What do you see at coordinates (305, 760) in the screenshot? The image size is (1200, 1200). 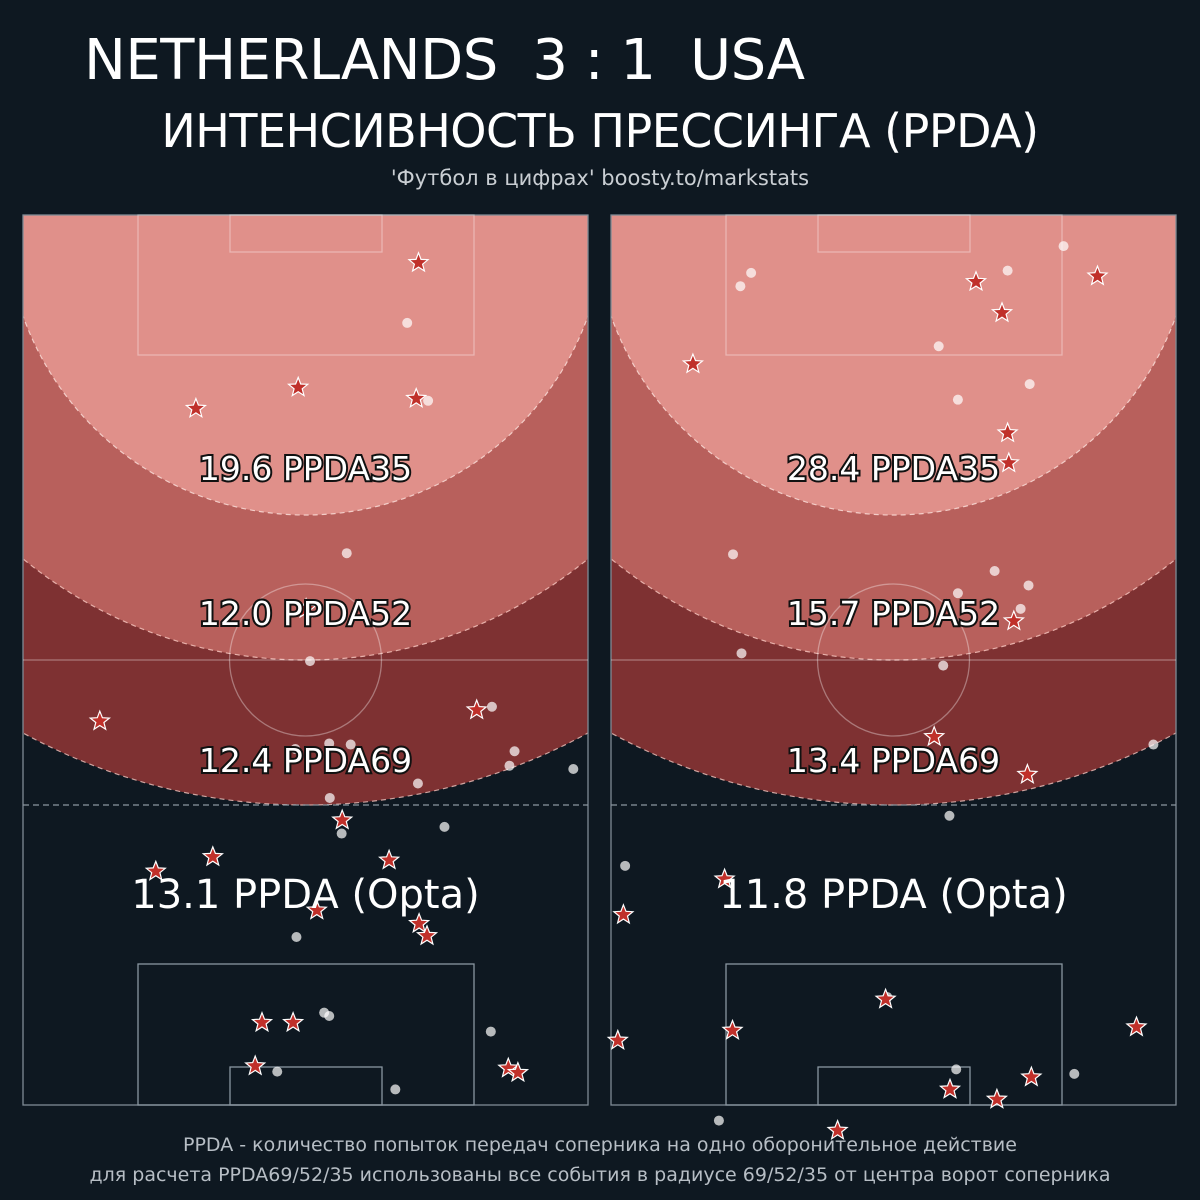 I see `ppda69-label: 12.4 PPDA69` at bounding box center [305, 760].